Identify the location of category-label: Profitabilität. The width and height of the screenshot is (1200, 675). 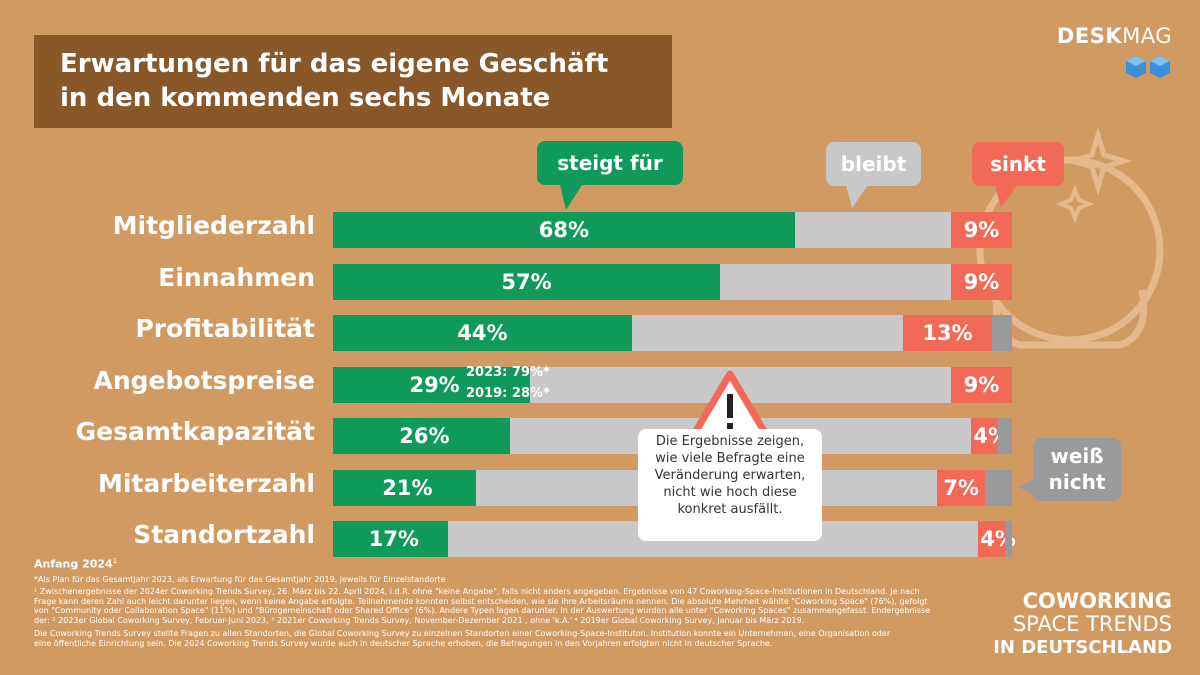
(225, 328).